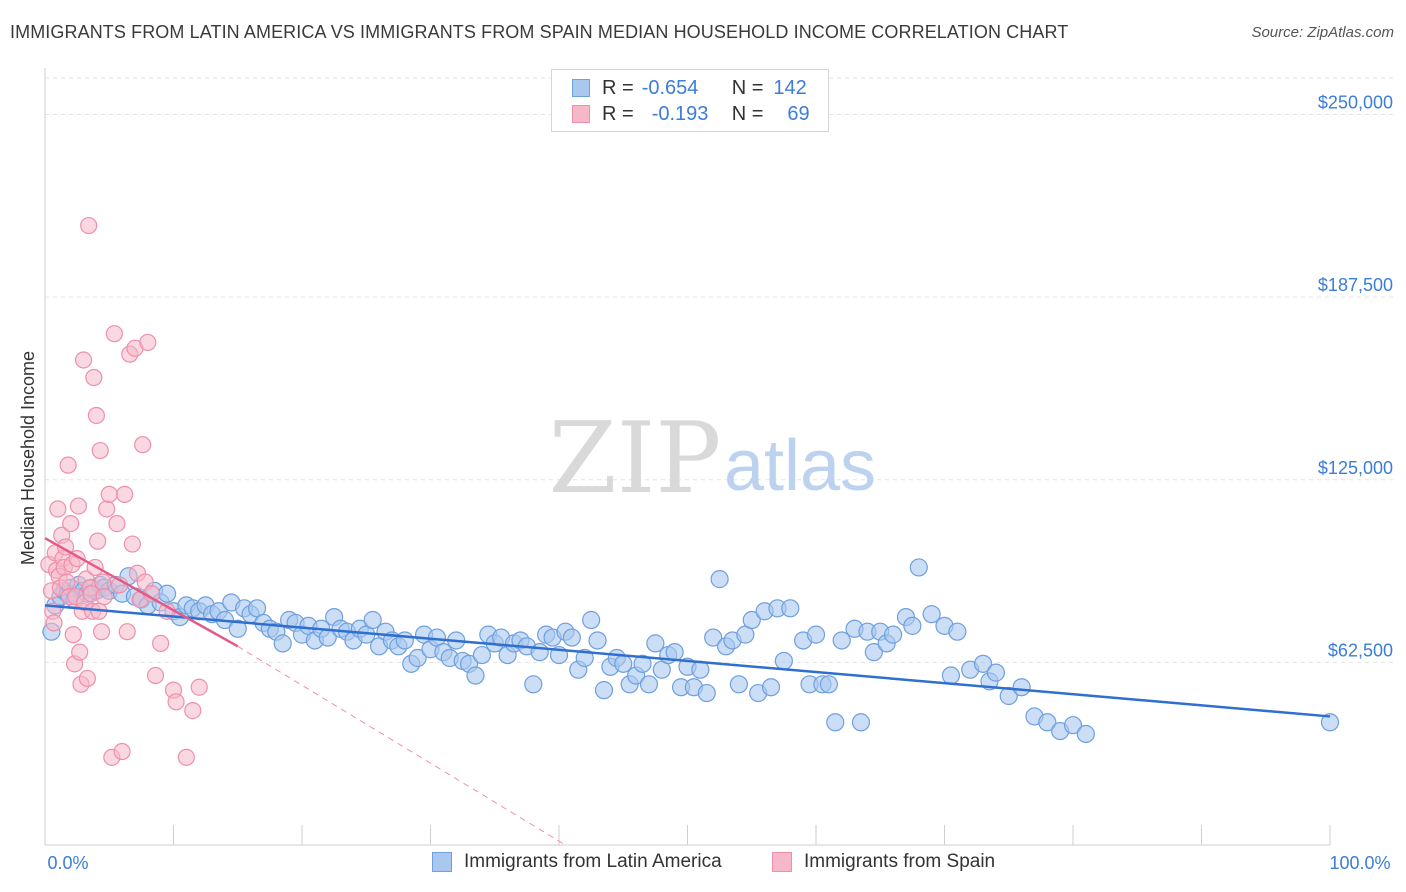 This screenshot has height=892, width=1406. What do you see at coordinates (28, 458) in the screenshot?
I see `y-axis-label: Median Household Income` at bounding box center [28, 458].